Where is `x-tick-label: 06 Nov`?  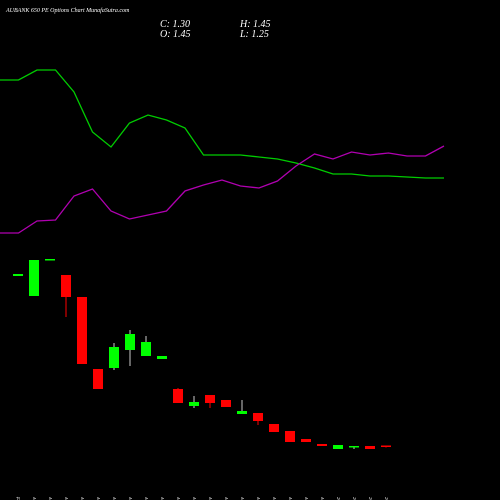
x-tick-label: 06 Nov is located at coordinates (67, 498).